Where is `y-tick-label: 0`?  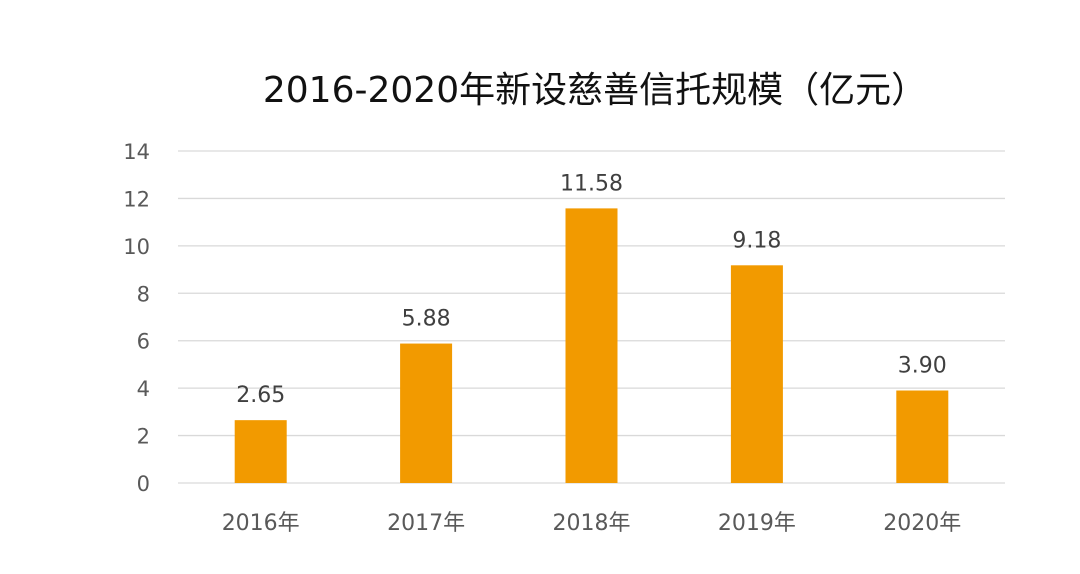 y-tick-label: 0 is located at coordinates (143, 484).